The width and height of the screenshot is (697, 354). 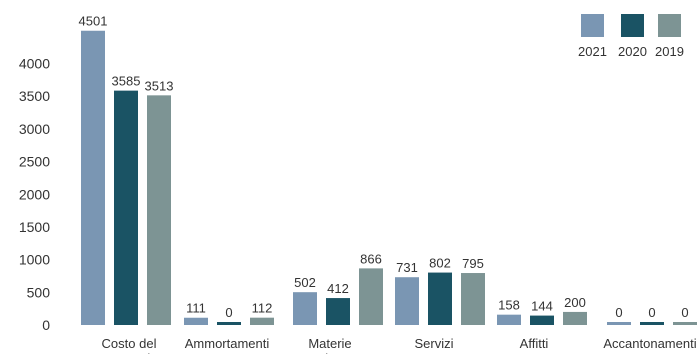 What do you see at coordinates (440, 263) in the screenshot?
I see `data-label: 802` at bounding box center [440, 263].